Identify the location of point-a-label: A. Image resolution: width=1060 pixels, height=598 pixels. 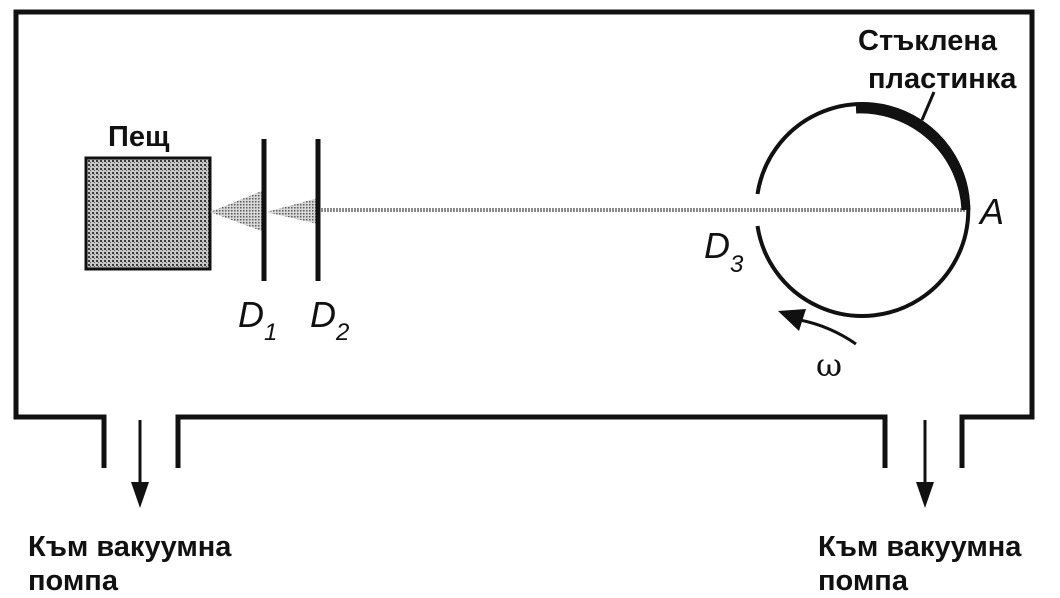
(991, 211).